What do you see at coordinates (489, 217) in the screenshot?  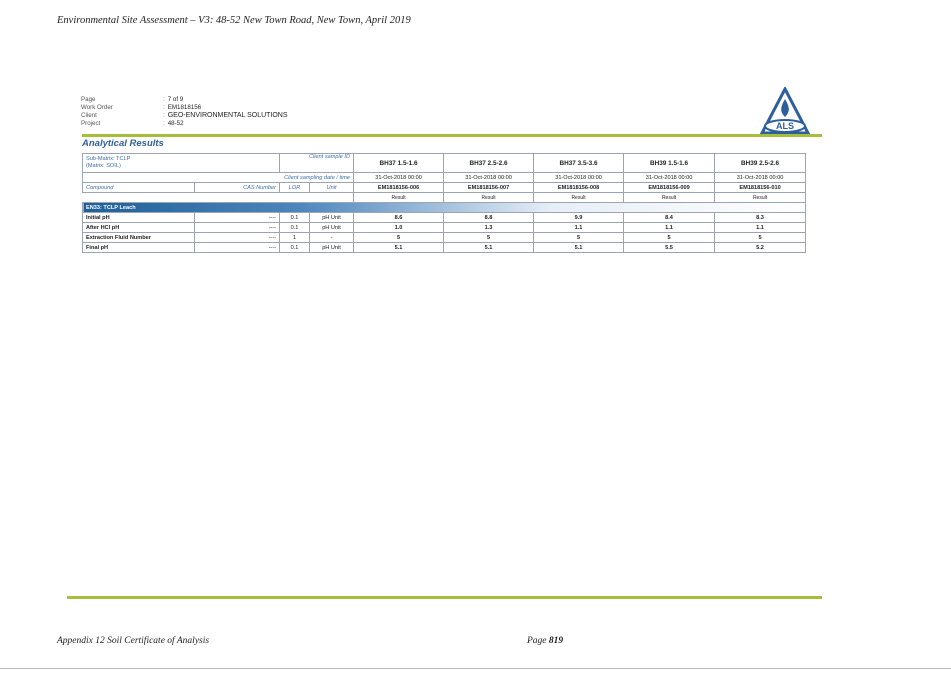 I see `result-value: 8.8` at bounding box center [489, 217].